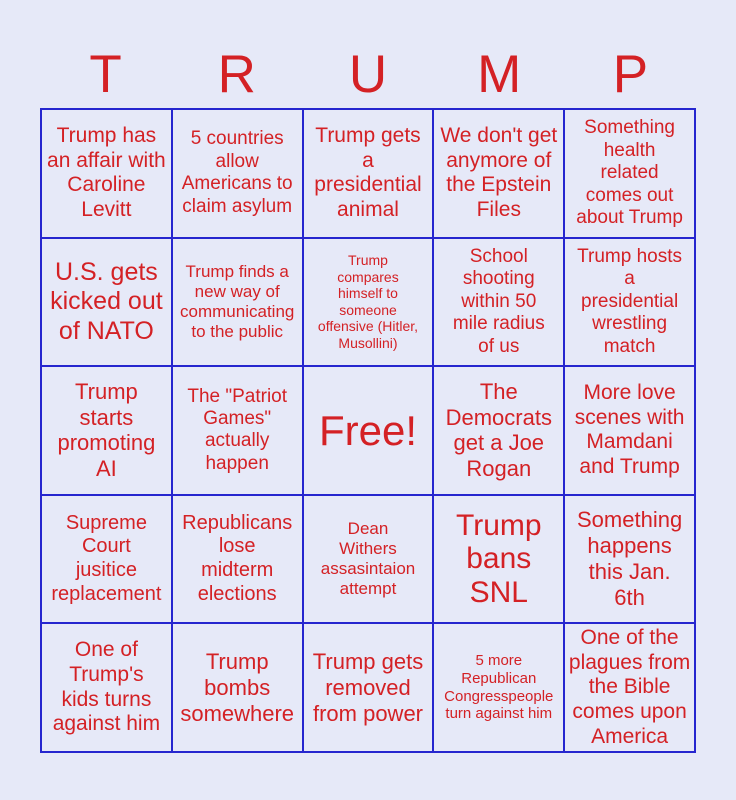 Image resolution: width=736 pixels, height=800 pixels. I want to click on bingo-cell-r5c2: Trump bombs somewhere, so click(237, 687).